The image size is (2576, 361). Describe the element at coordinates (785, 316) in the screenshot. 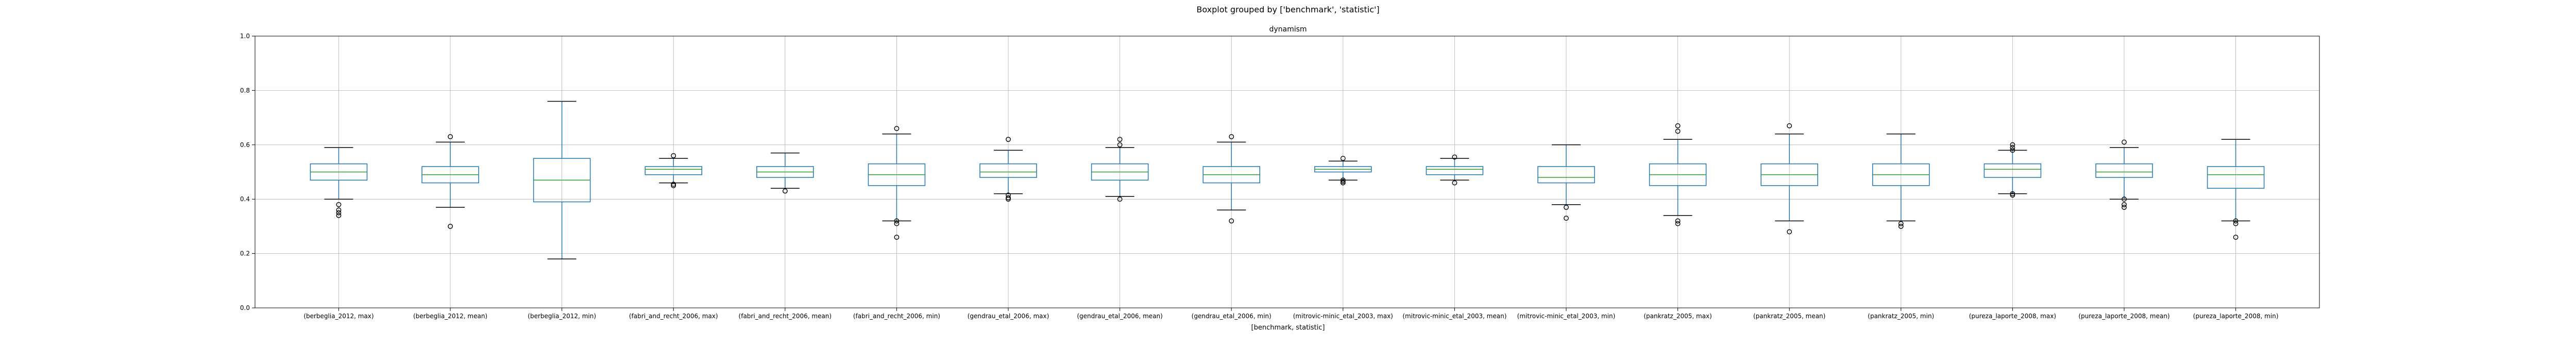

I see `x-tick-label: (fabri_and_recht_2006, mean)` at that location.